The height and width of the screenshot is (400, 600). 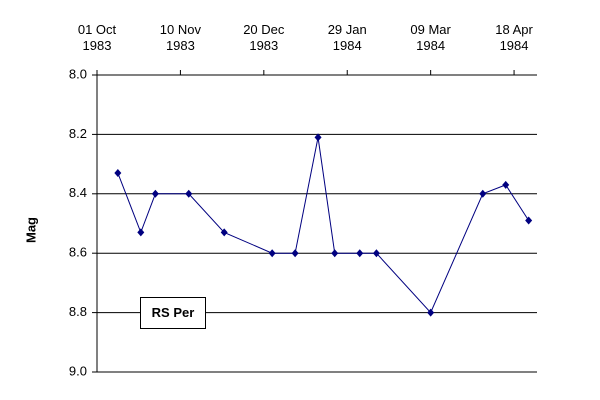 What do you see at coordinates (78, 370) in the screenshot?
I see `y-tick-label: 9.0` at bounding box center [78, 370].